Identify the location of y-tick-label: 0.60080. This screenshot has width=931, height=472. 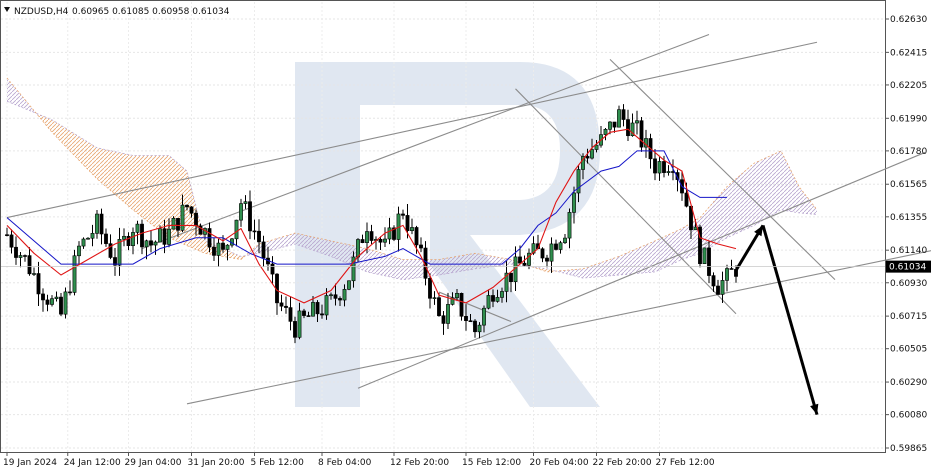
(908, 416).